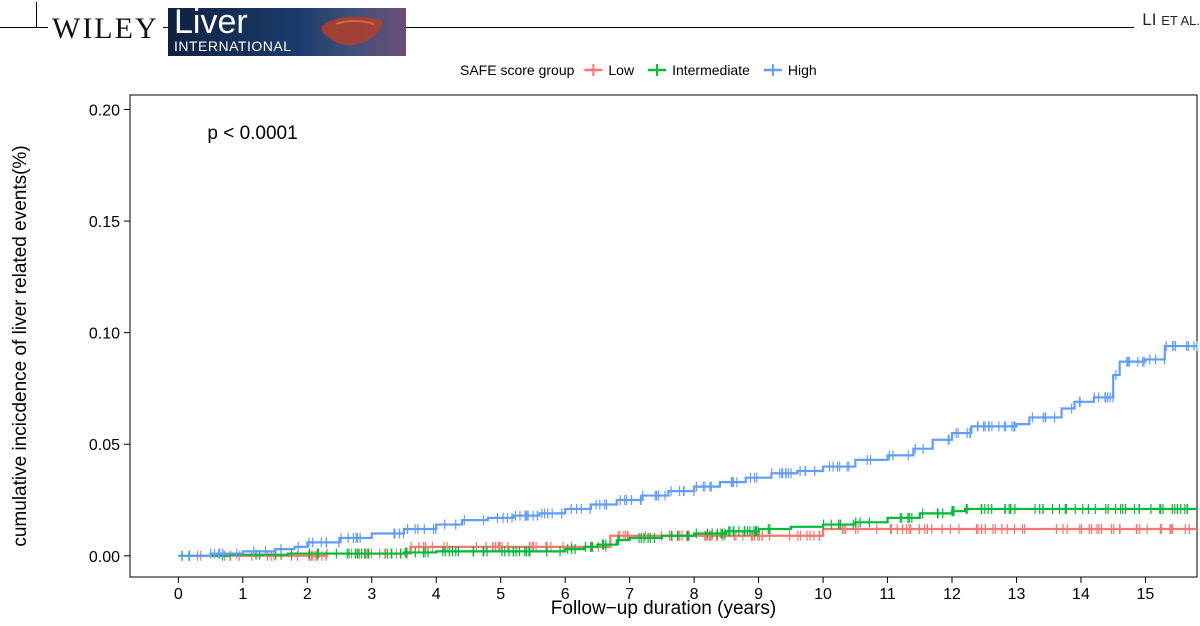 The image size is (1200, 626). I want to click on y-tick-label: 0.05, so click(104, 445).